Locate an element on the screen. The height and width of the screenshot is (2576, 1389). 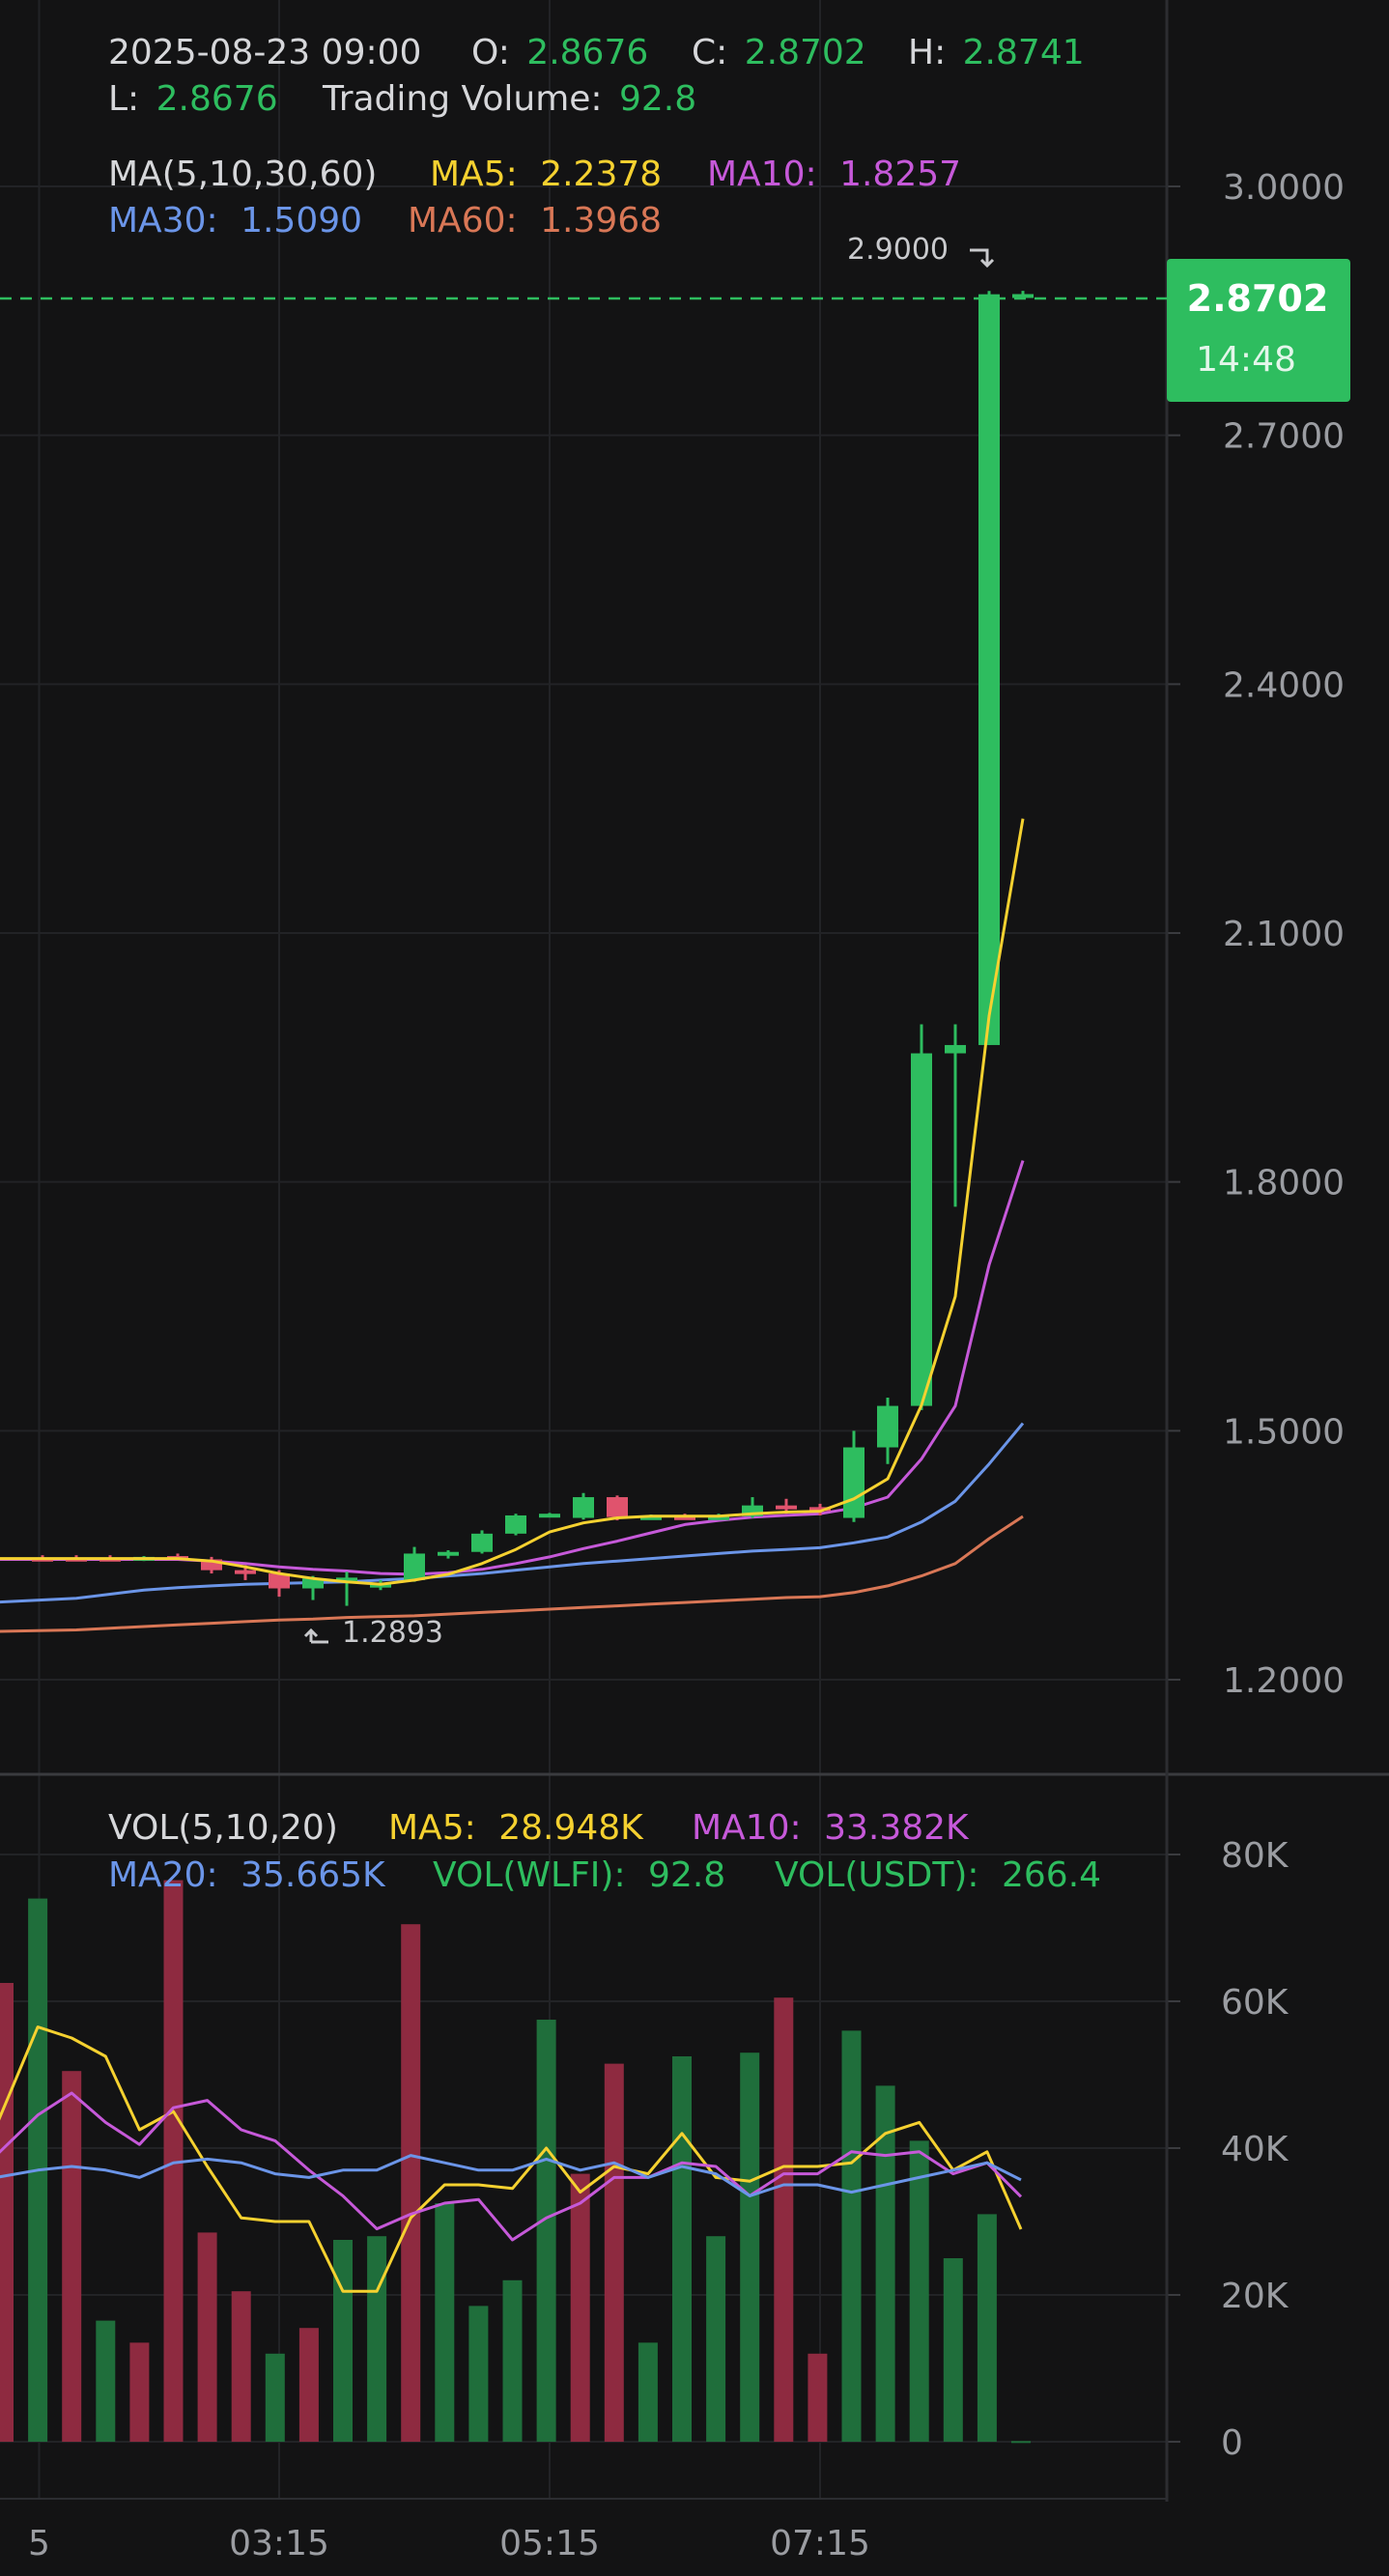
low-marker-arrow-icon is located at coordinates (315, 1636).